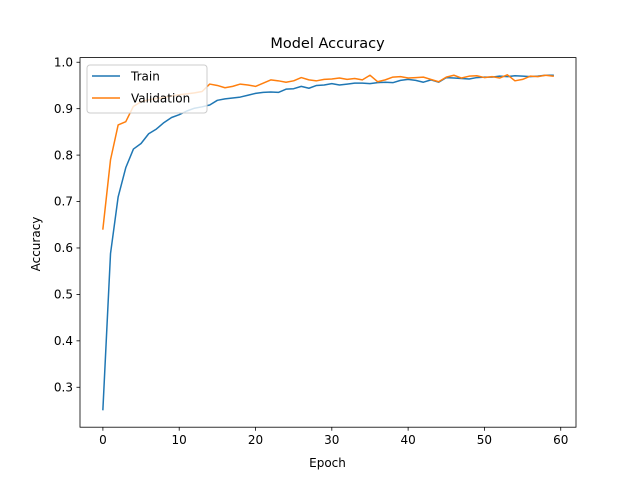  What do you see at coordinates (103, 440) in the screenshot?
I see `x-tick-label: 0` at bounding box center [103, 440].